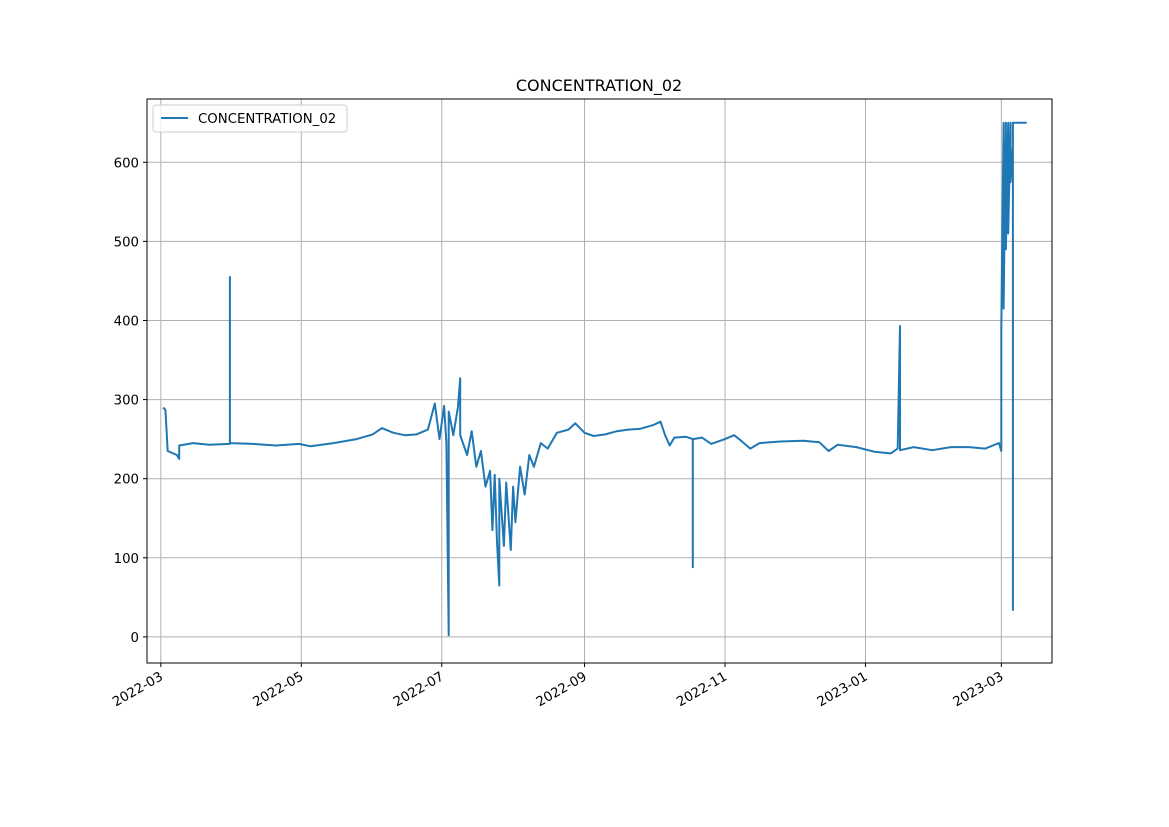  Describe the element at coordinates (126, 559) in the screenshot. I see `y-tick-label: 100` at that location.